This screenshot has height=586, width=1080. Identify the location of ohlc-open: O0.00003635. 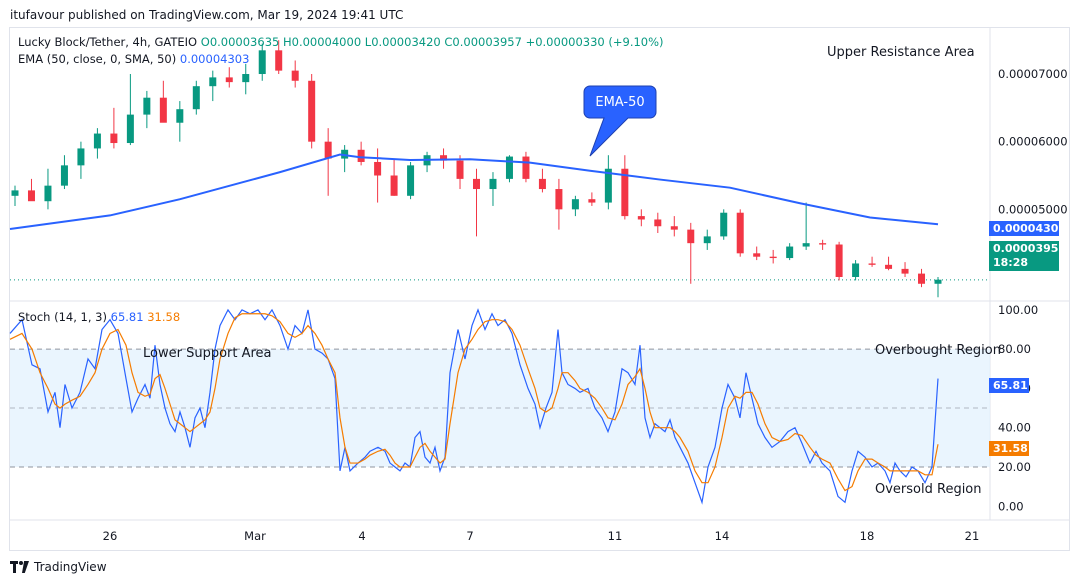
(240, 42).